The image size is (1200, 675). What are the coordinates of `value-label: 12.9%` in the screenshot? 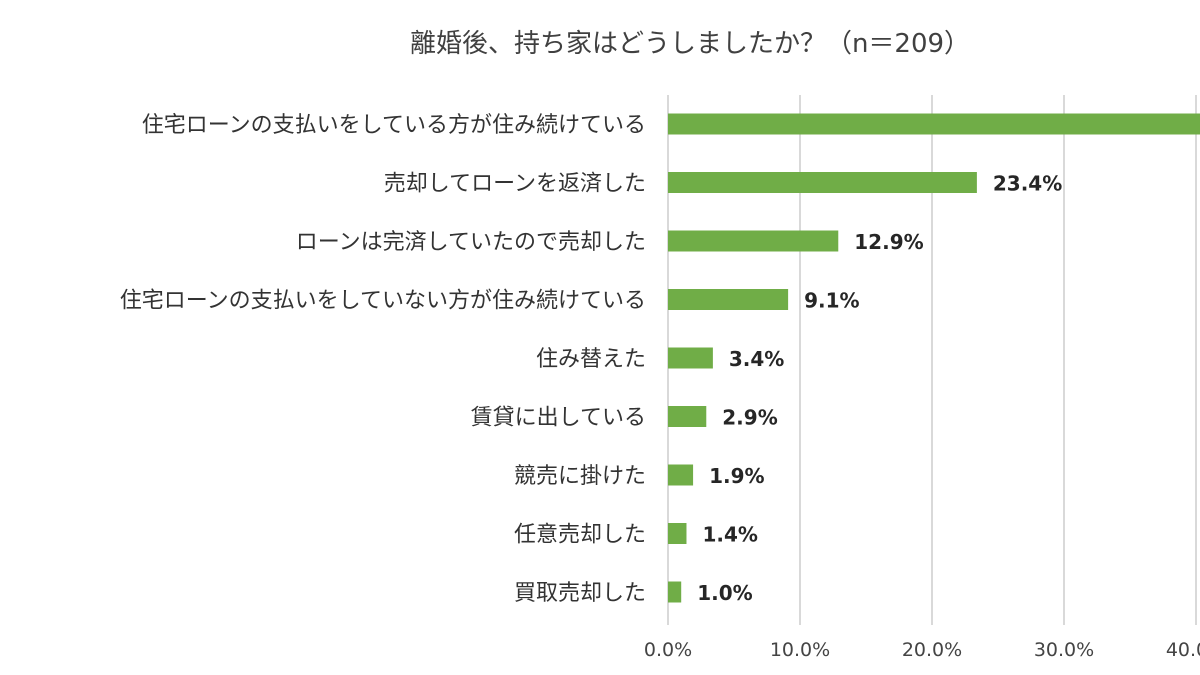 It's located at (888, 242).